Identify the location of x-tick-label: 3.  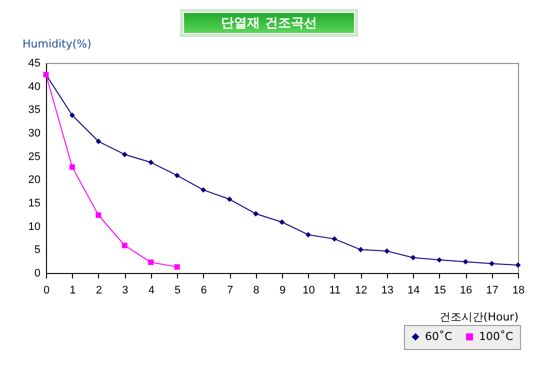
(125, 290).